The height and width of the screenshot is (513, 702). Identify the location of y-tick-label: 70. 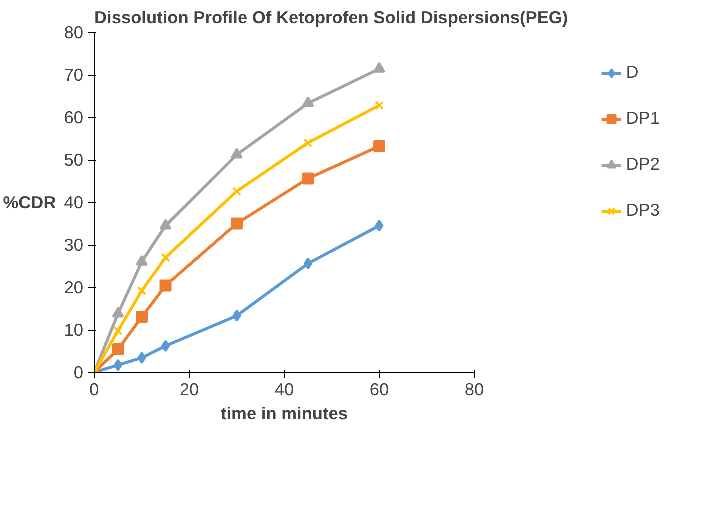
(74, 75).